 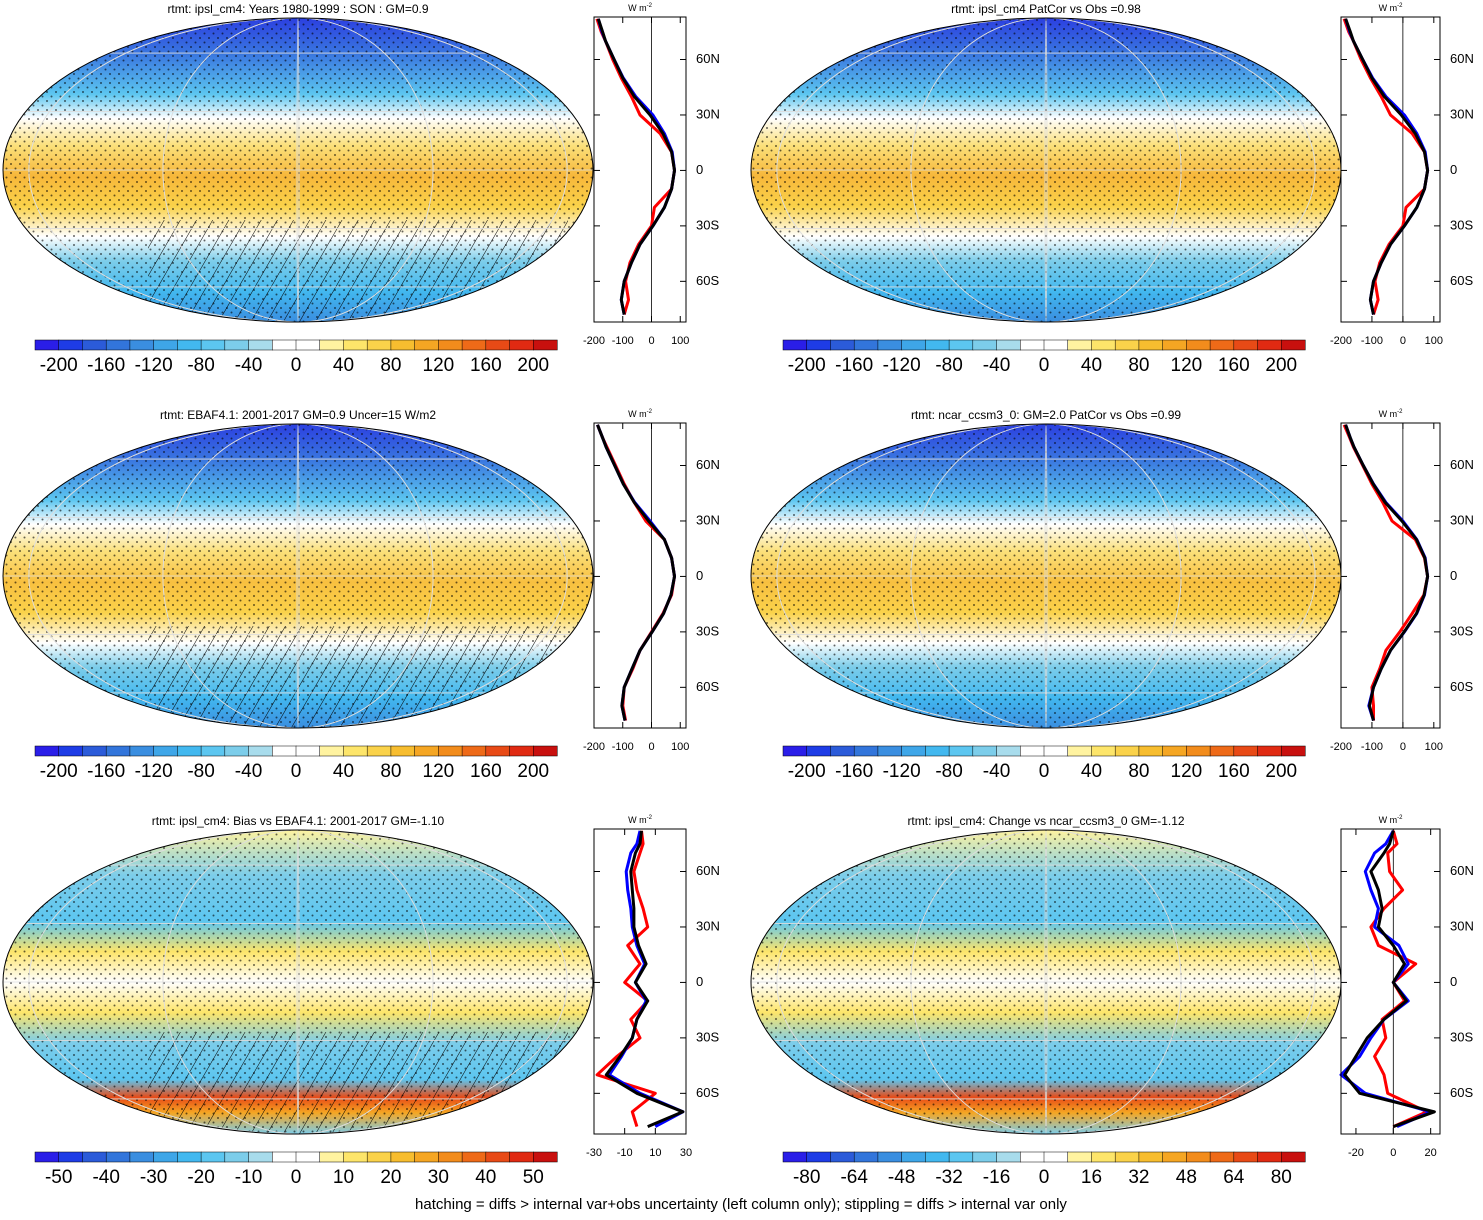 What do you see at coordinates (1234, 1177) in the screenshot?
I see `colorbar-label: 64` at bounding box center [1234, 1177].